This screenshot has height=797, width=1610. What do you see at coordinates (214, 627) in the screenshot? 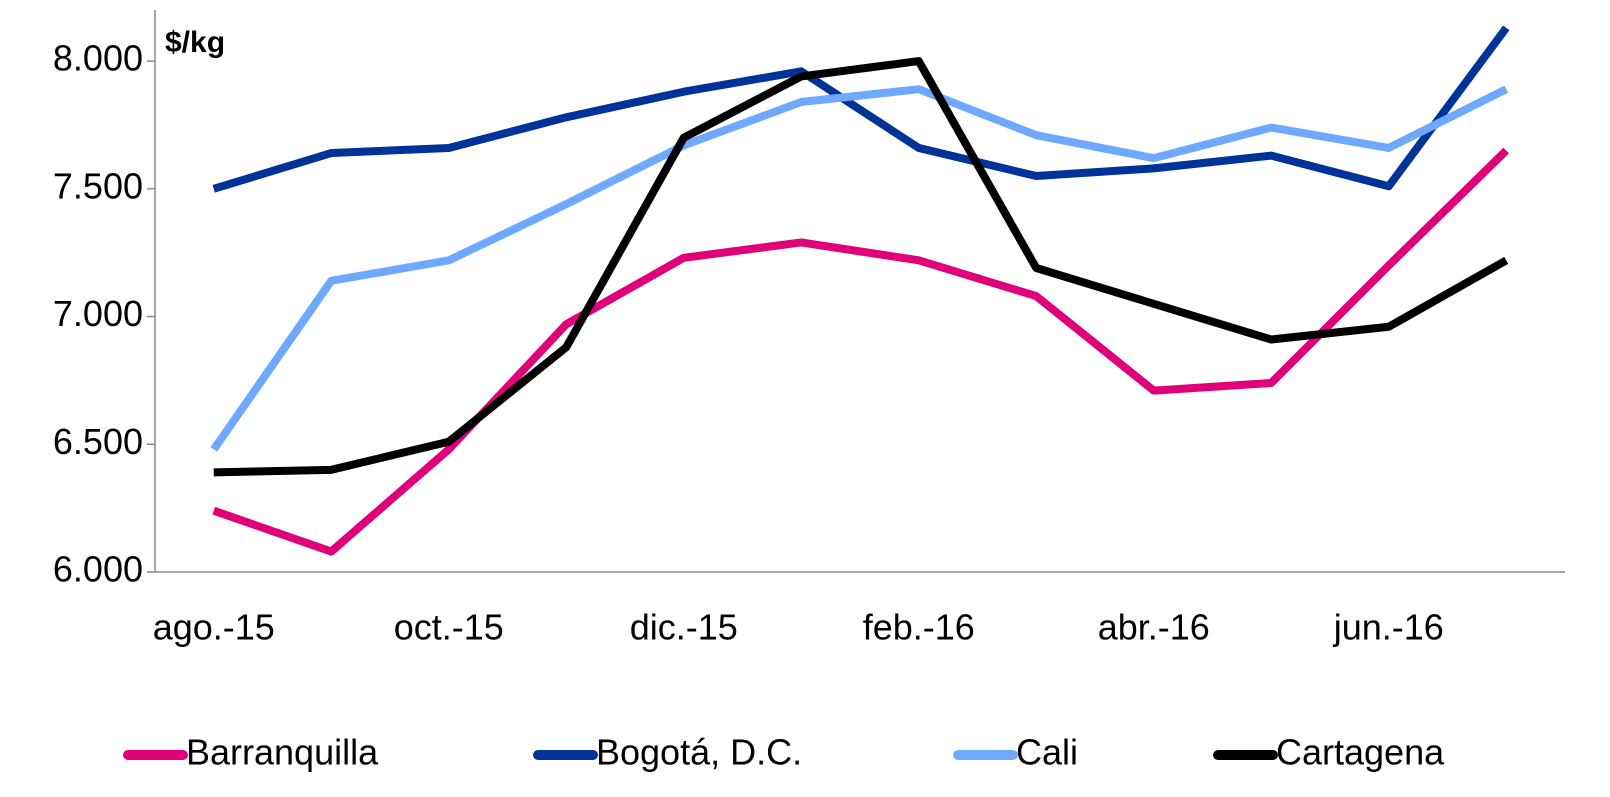
I see `x-tick-label: ago.-15` at bounding box center [214, 627].